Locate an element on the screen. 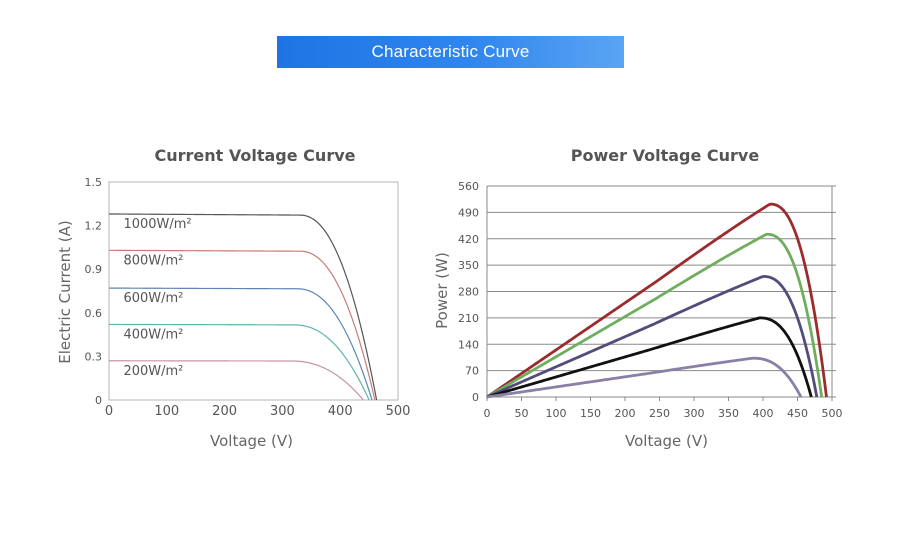  pv-x-tick-label: 250 is located at coordinates (659, 413).